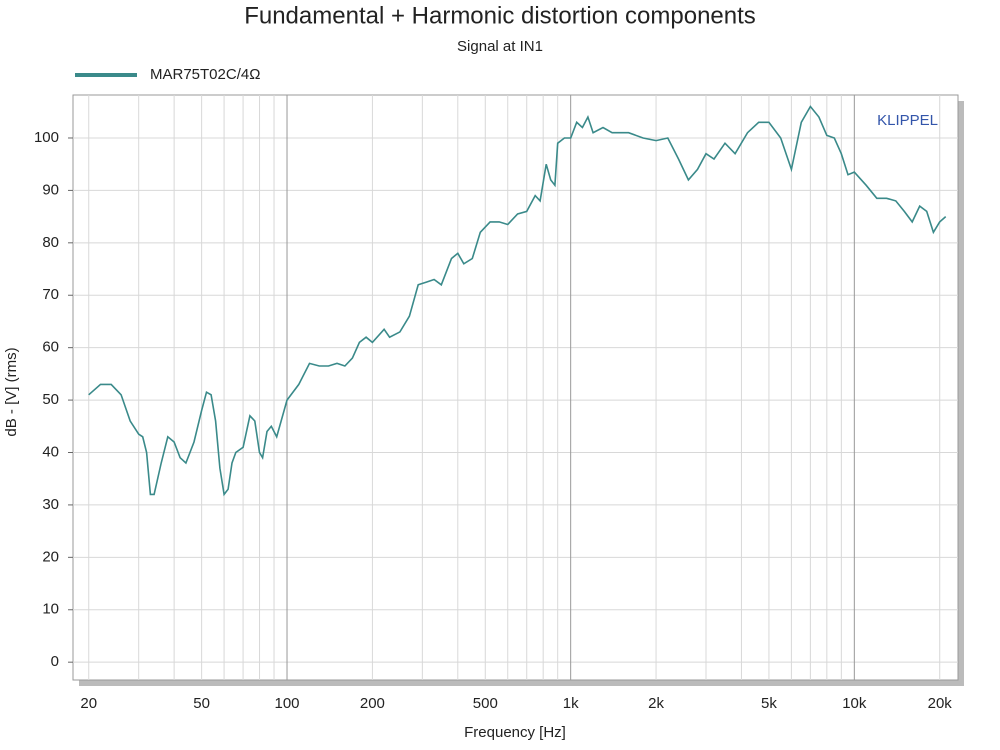  Describe the element at coordinates (500, 46) in the screenshot. I see `chart-subtitle: Signal at IN1` at that location.